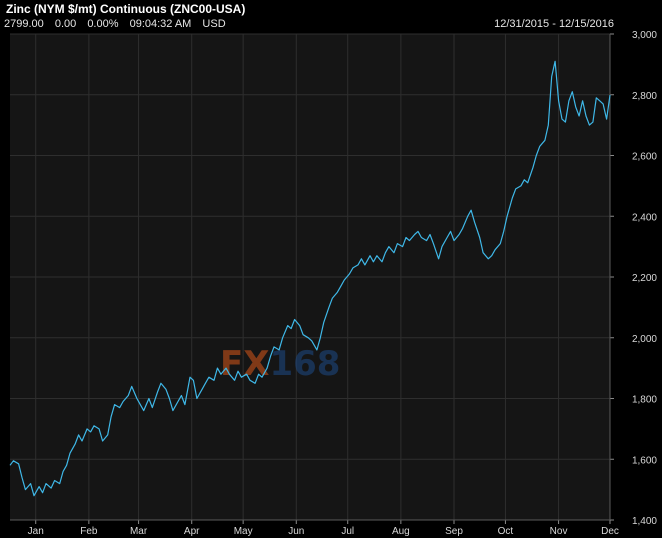 The height and width of the screenshot is (538, 662). I want to click on chart-title: Zinc (NYM $/mt) Continuous (ZNC00-USA), so click(126, 9).